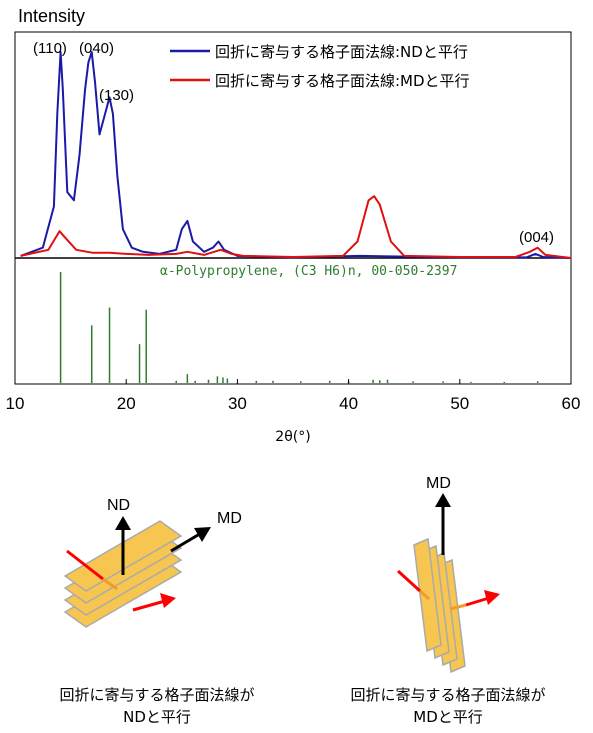 Image resolution: width=593 pixels, height=733 pixels. Describe the element at coordinates (202, 534) in the screenshot. I see `md-arrow-diag-head` at that location.